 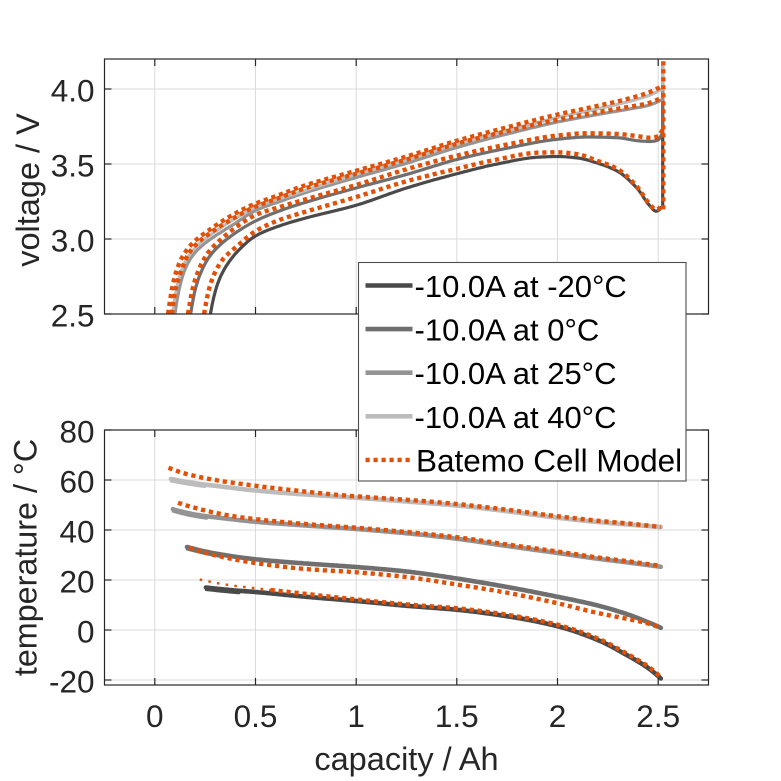 What do you see at coordinates (28, 190) in the screenshot?
I see `svg-text: voltage / V` at bounding box center [28, 190].